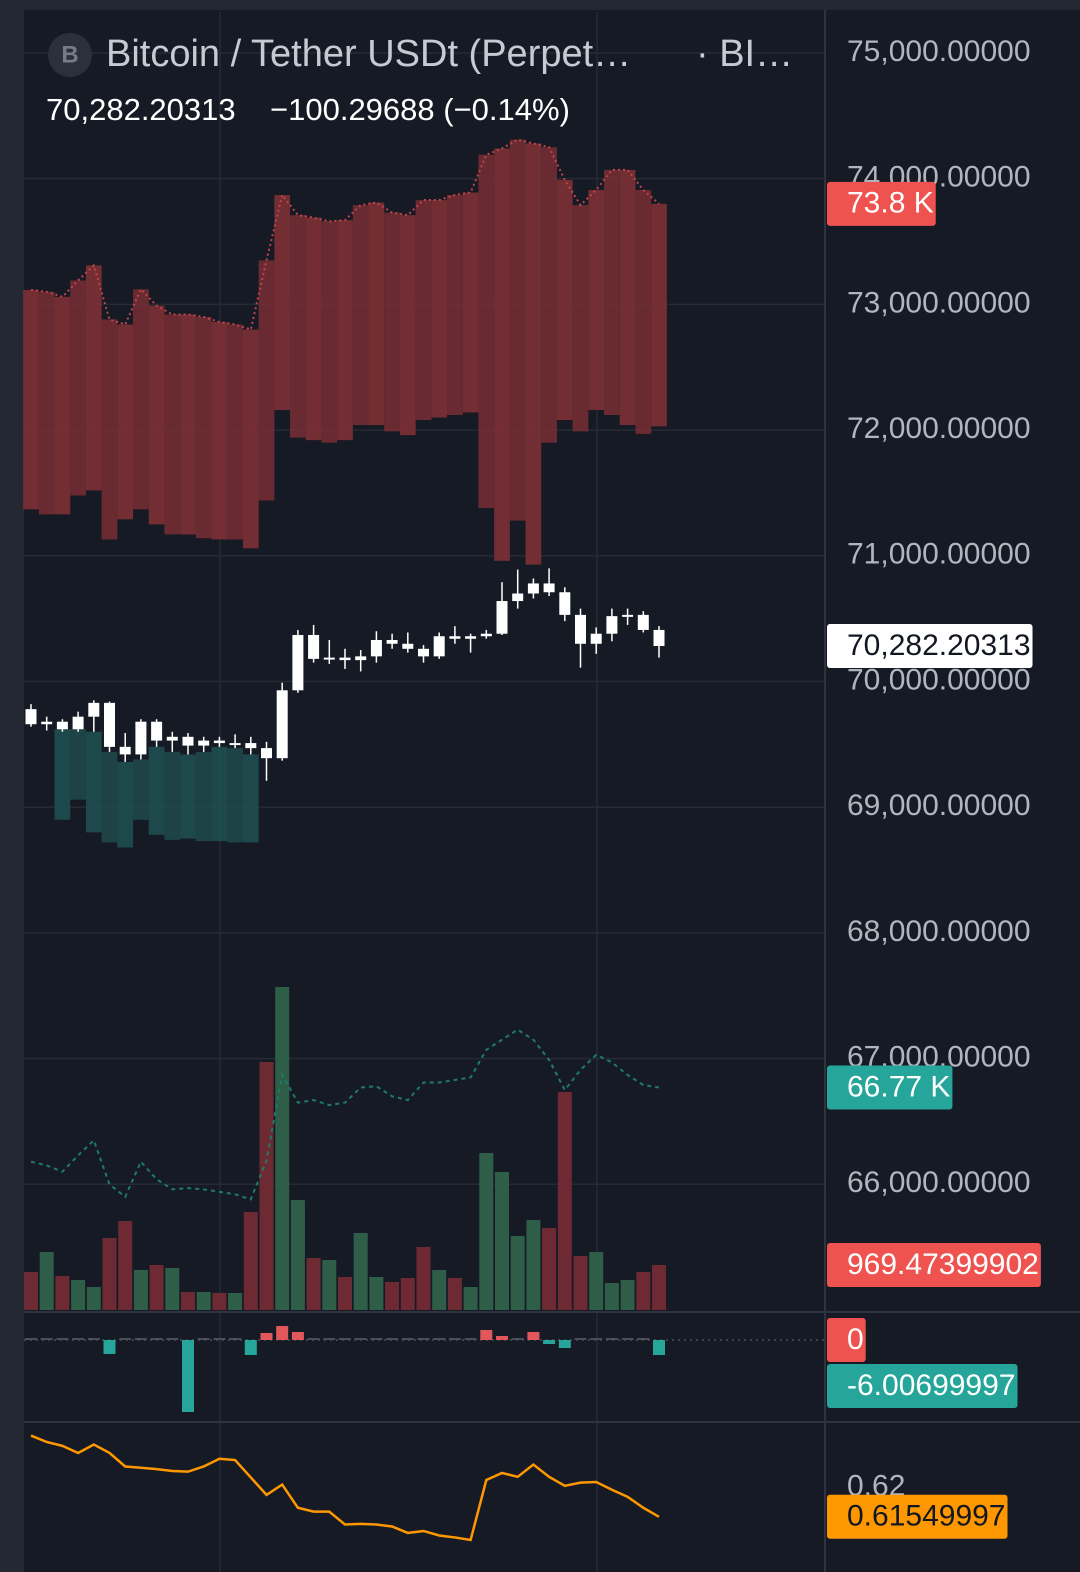  What do you see at coordinates (881, 203) in the screenshot?
I see `price-badge: 73.8 K` at bounding box center [881, 203].